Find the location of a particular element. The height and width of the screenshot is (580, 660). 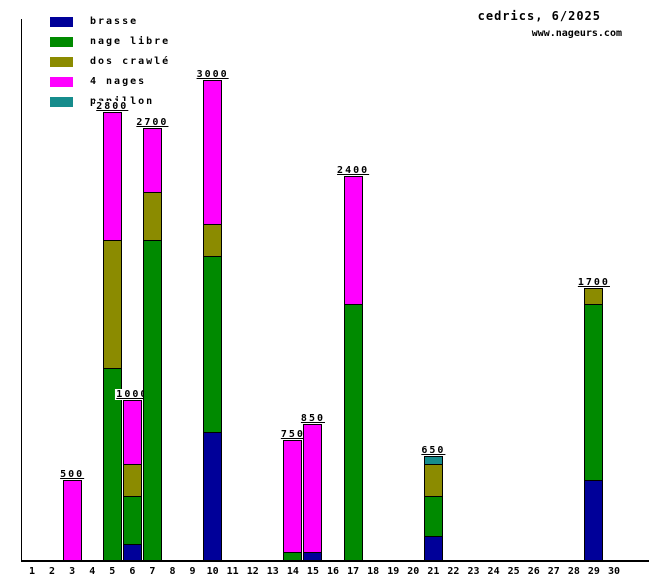

x-tick-label-4: 4 is located at coordinates (92, 571).